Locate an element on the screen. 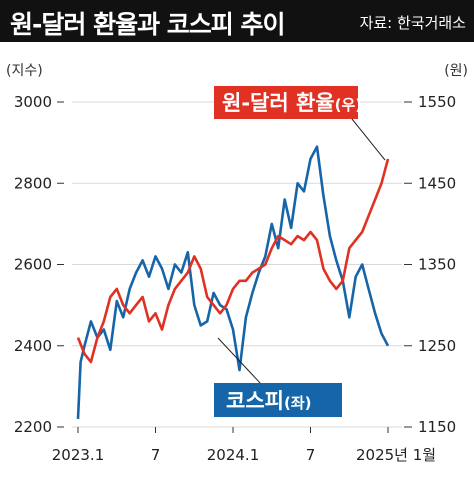 The width and height of the screenshot is (474, 477). x-tick-label: 2025년 1월 is located at coordinates (396, 455).